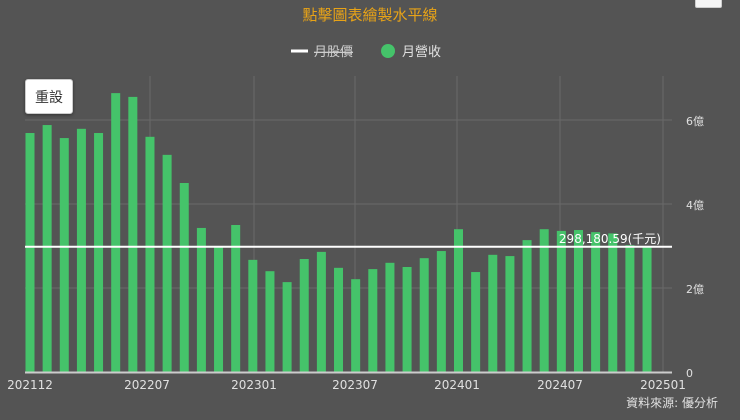  I want to click on source-credit: 資料來源: 優分析, so click(672, 403).